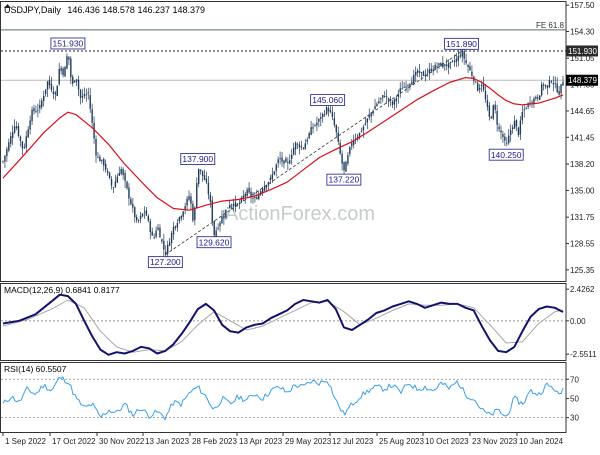  I want to click on price-y-tick-label: 131.75, so click(582, 217).